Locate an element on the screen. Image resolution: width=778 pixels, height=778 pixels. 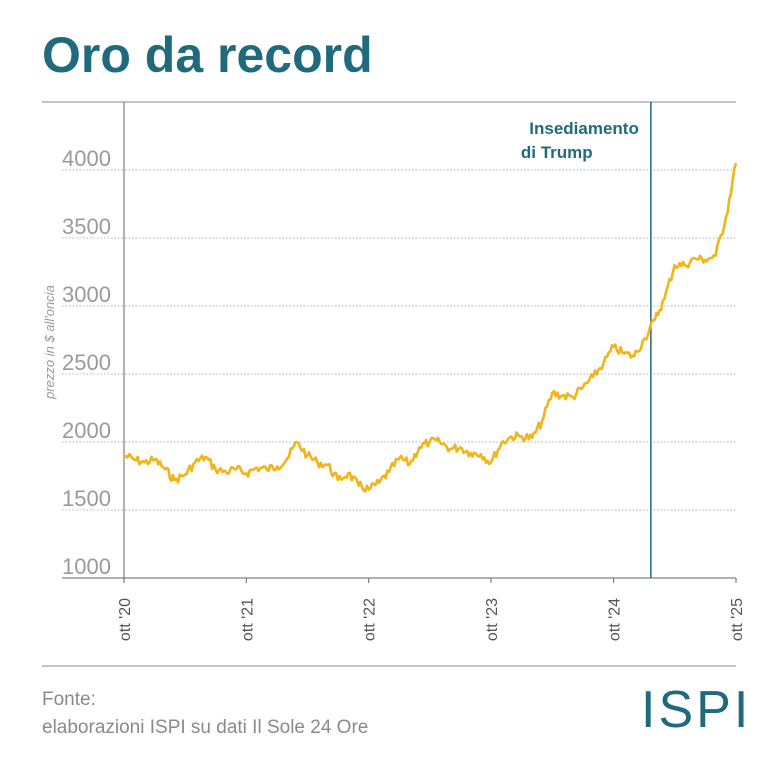
x-tick-label: ott '21 is located at coordinates (247, 619).